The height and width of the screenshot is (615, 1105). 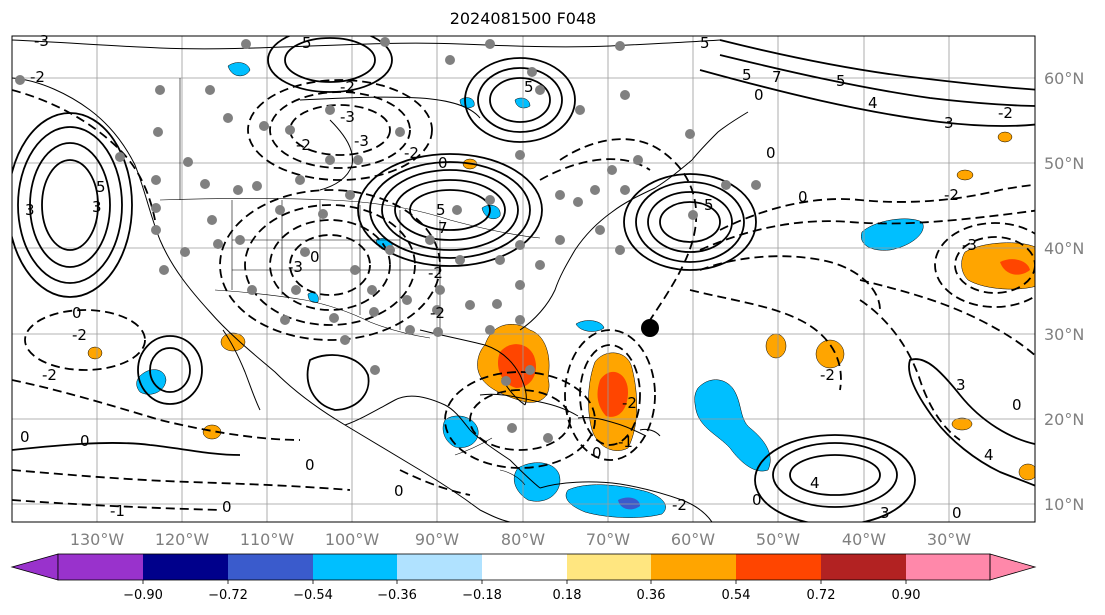 What do you see at coordinates (821, 595) in the screenshot?
I see `colorbar-tick-label: 0.72` at bounding box center [821, 595].